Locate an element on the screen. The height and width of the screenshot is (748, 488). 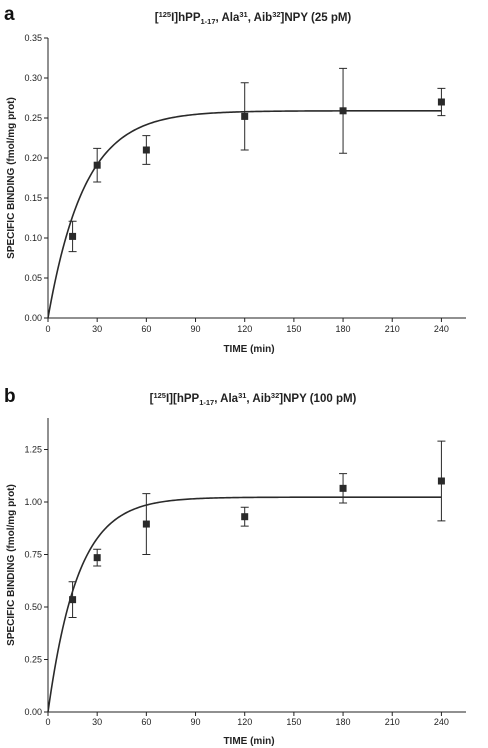
y-tick-label: 0.15 is located at coordinates (33, 198).